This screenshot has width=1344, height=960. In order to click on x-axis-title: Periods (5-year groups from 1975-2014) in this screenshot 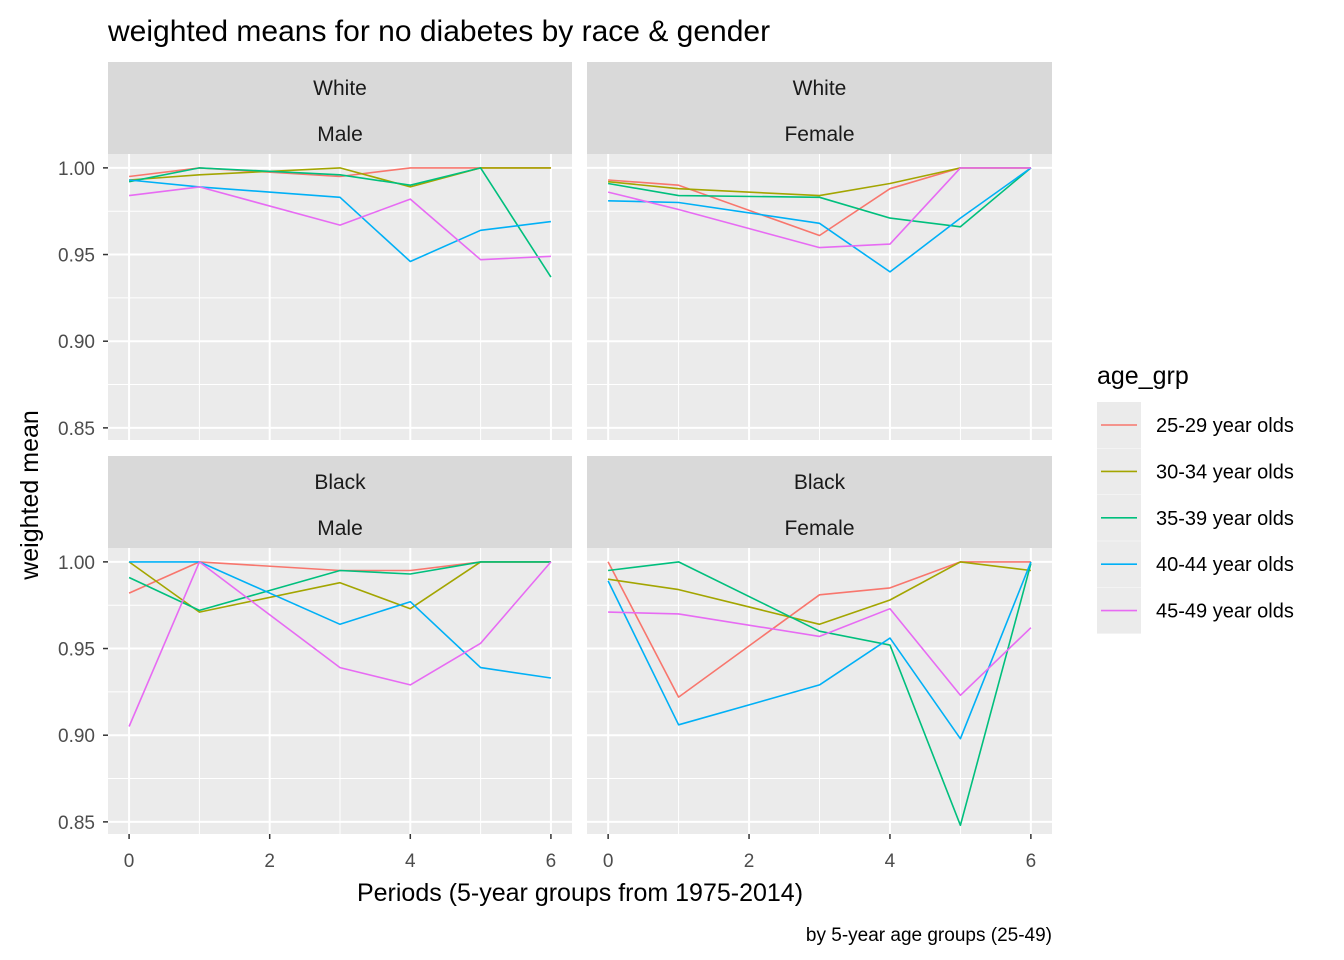, I will do `click(580, 893)`.